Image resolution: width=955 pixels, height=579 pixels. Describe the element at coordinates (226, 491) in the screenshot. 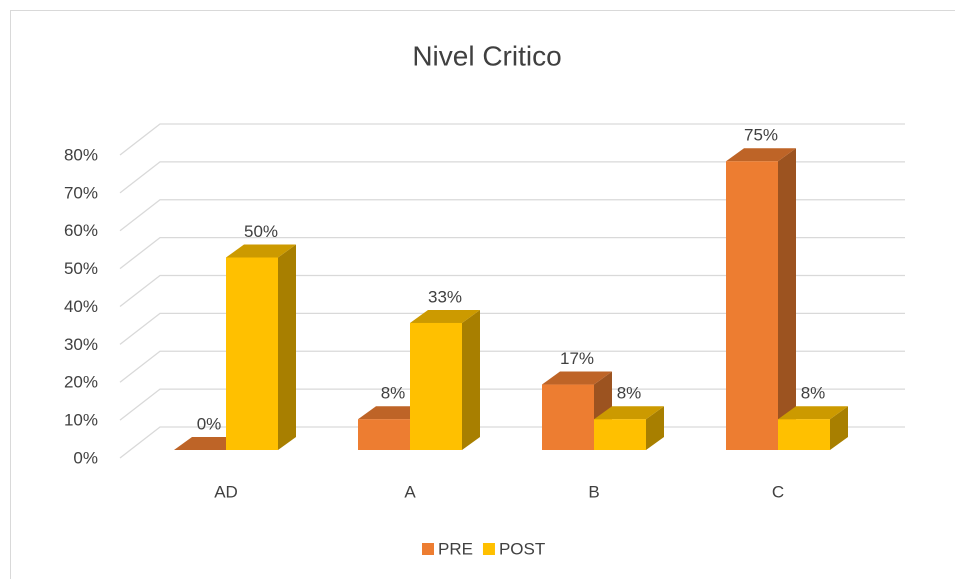

I see `x-tick-label: AD` at that location.